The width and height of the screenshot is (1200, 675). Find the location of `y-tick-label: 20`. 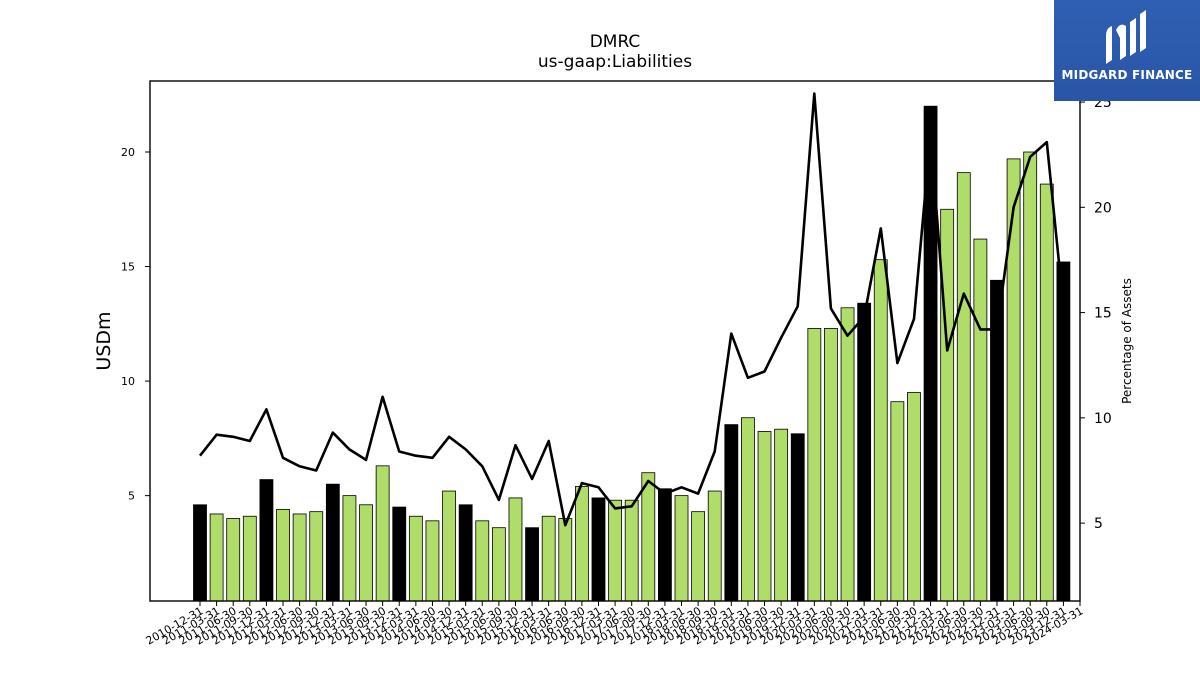

y-tick-label: 20 is located at coordinates (128, 152).